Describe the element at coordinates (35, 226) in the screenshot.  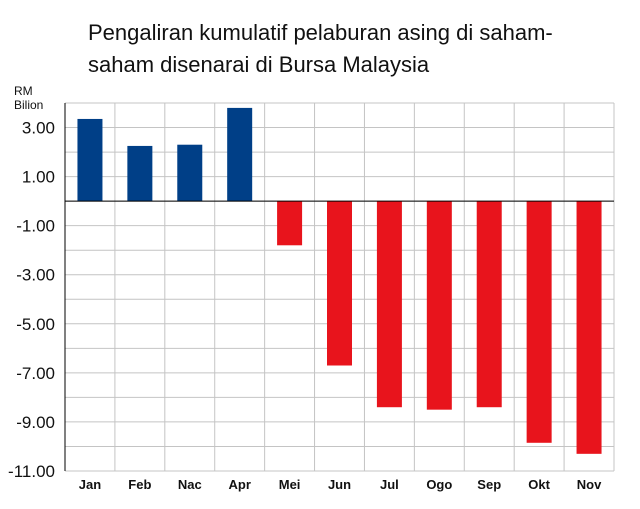
I see `y-tick-label: -1.00` at that location.